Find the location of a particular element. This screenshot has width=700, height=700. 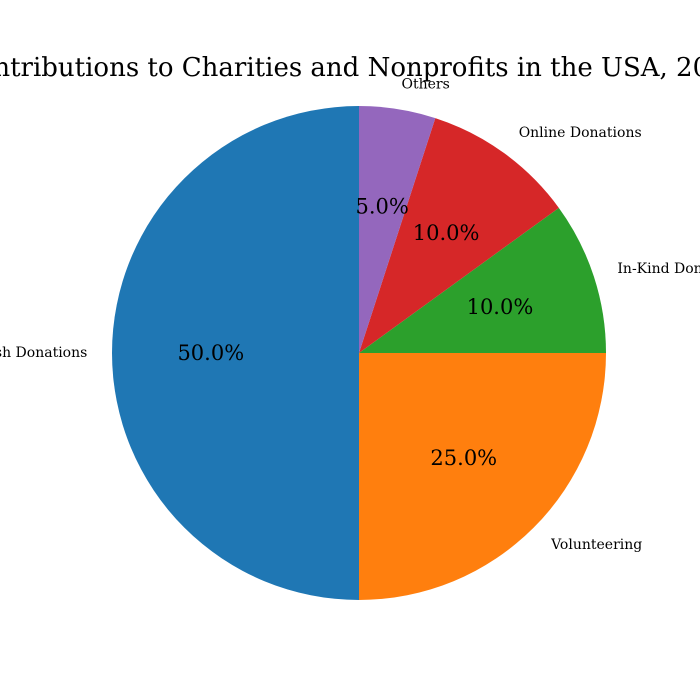

pie-slice-in-kind-donations is located at coordinates (482, 280).